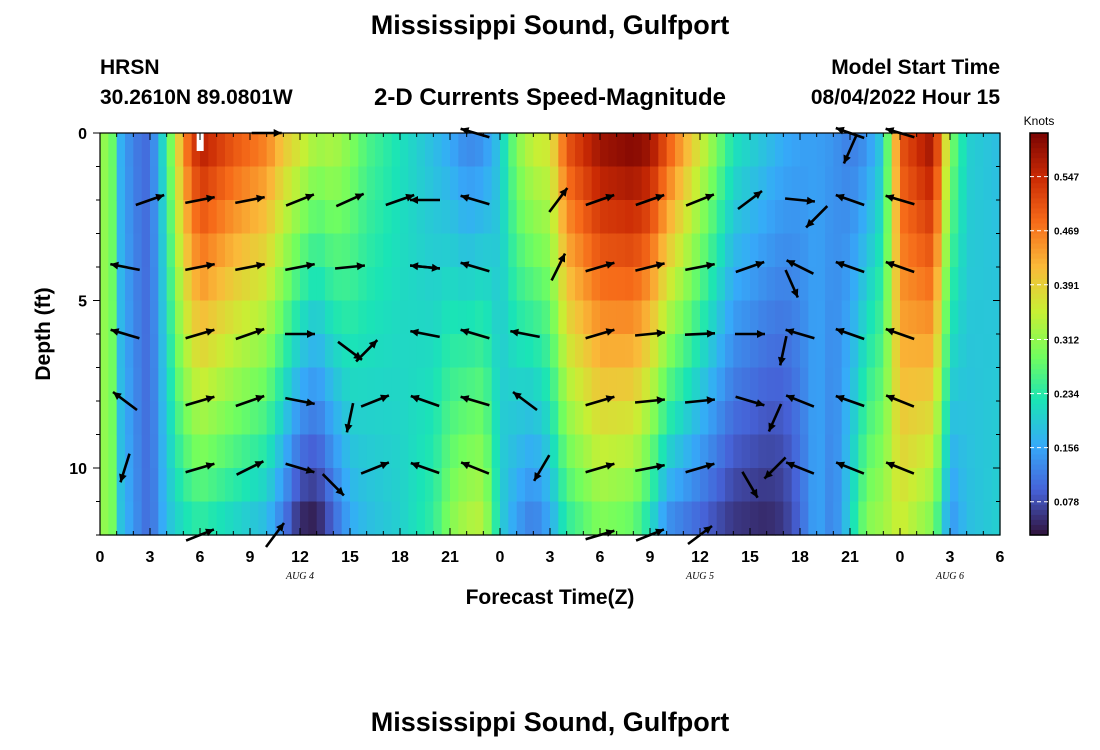 This screenshot has height=750, width=1100. What do you see at coordinates (400, 557) in the screenshot?
I see `x-tick-label: 18` at bounding box center [400, 557].